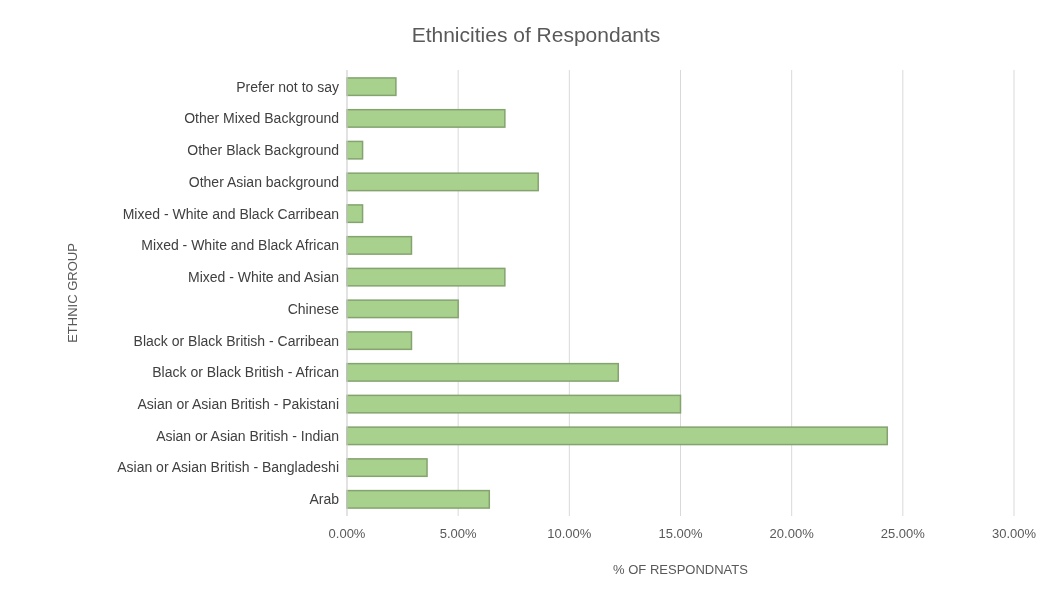 This screenshot has height=594, width=1052. What do you see at coordinates (238, 404) in the screenshot?
I see `y-tick-label: Asian or Asian British - Pakistani` at bounding box center [238, 404].